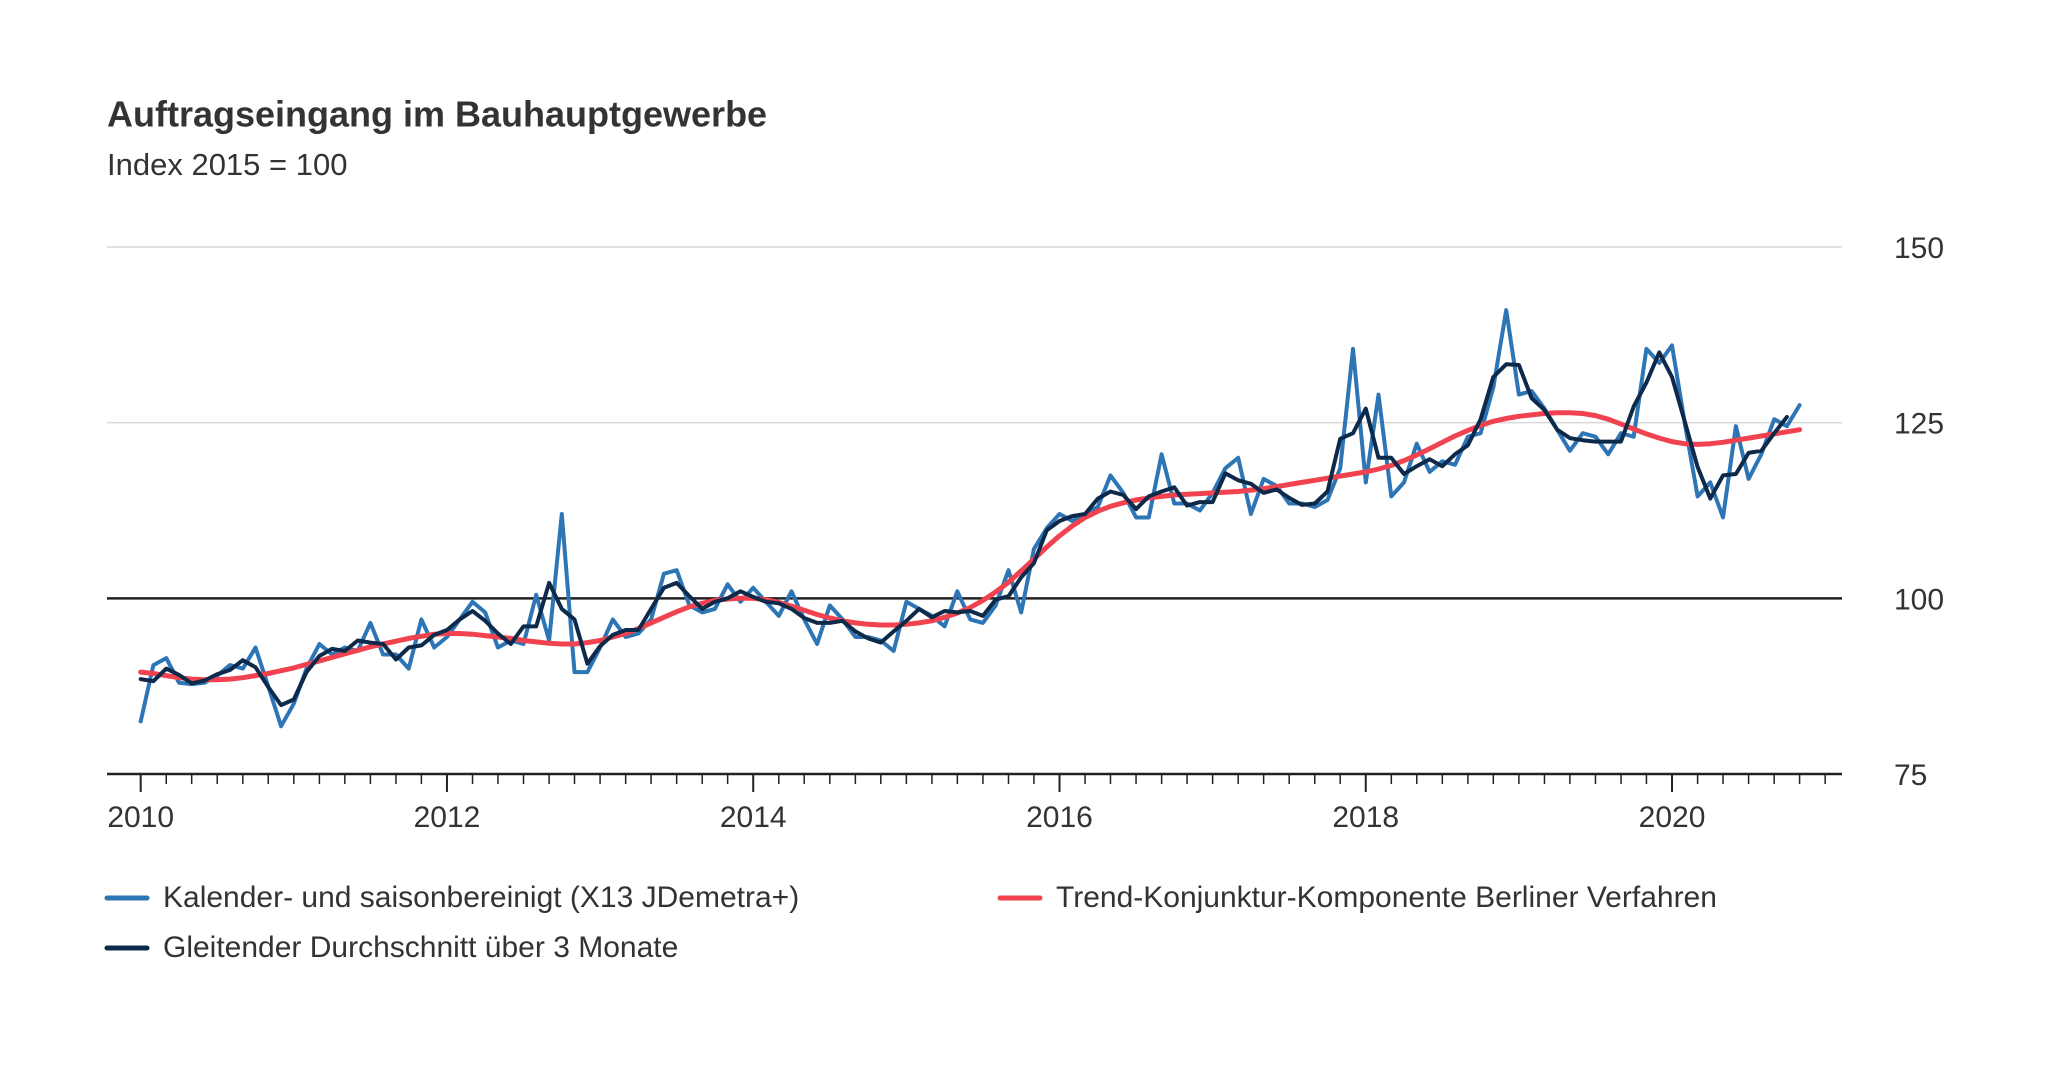 This screenshot has width=2048, height=1070. I want to click on y-tick-label: 100, so click(1919, 599).